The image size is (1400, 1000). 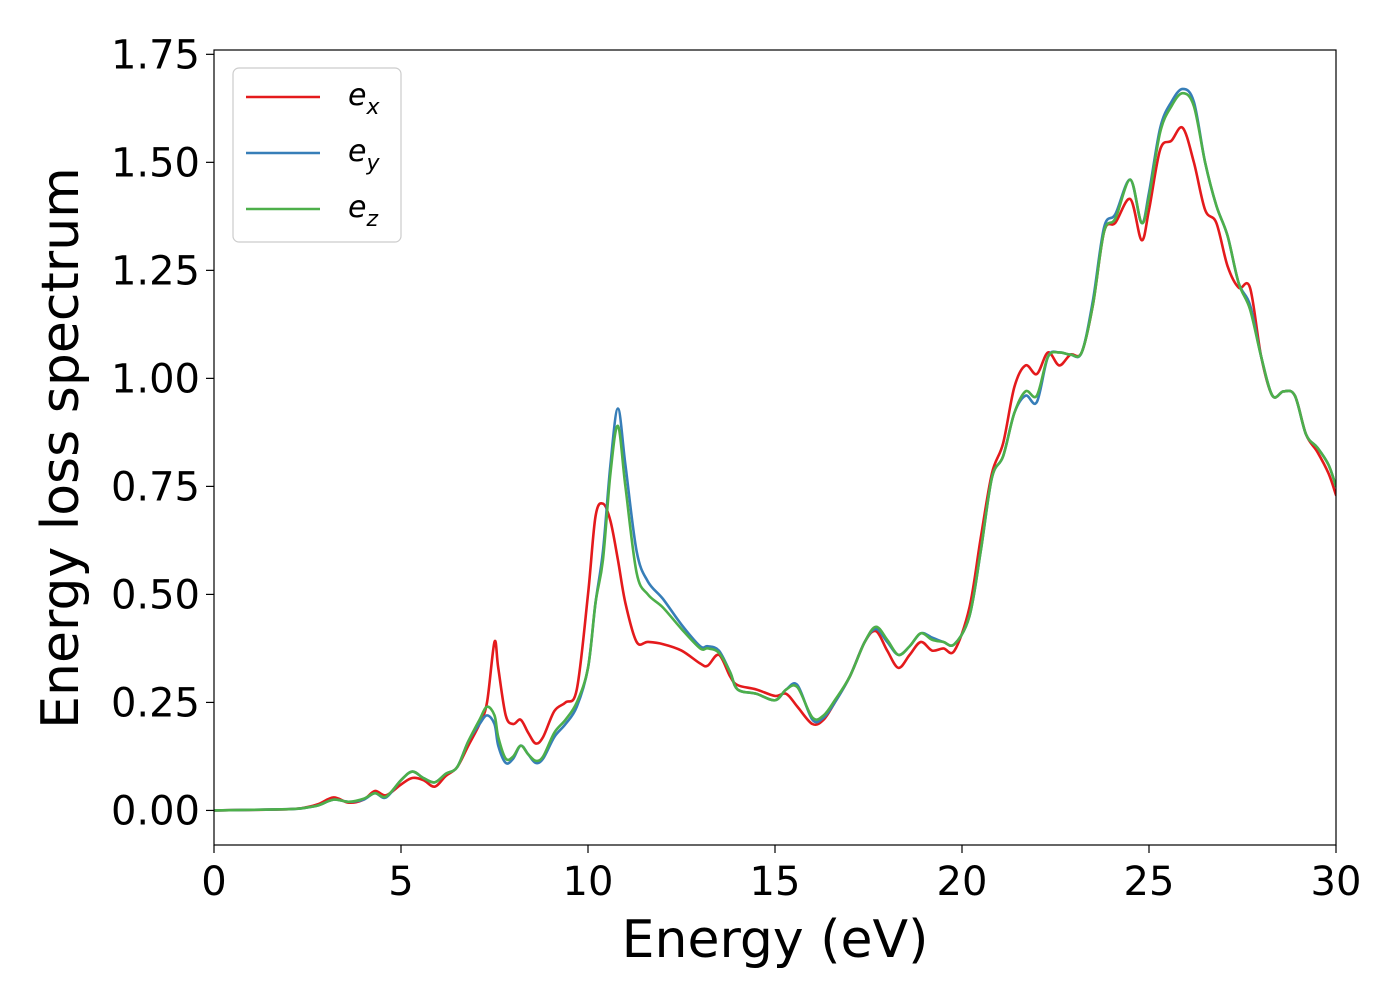 What do you see at coordinates (363, 211) in the screenshot?
I see `legend-label: ez` at bounding box center [363, 211].